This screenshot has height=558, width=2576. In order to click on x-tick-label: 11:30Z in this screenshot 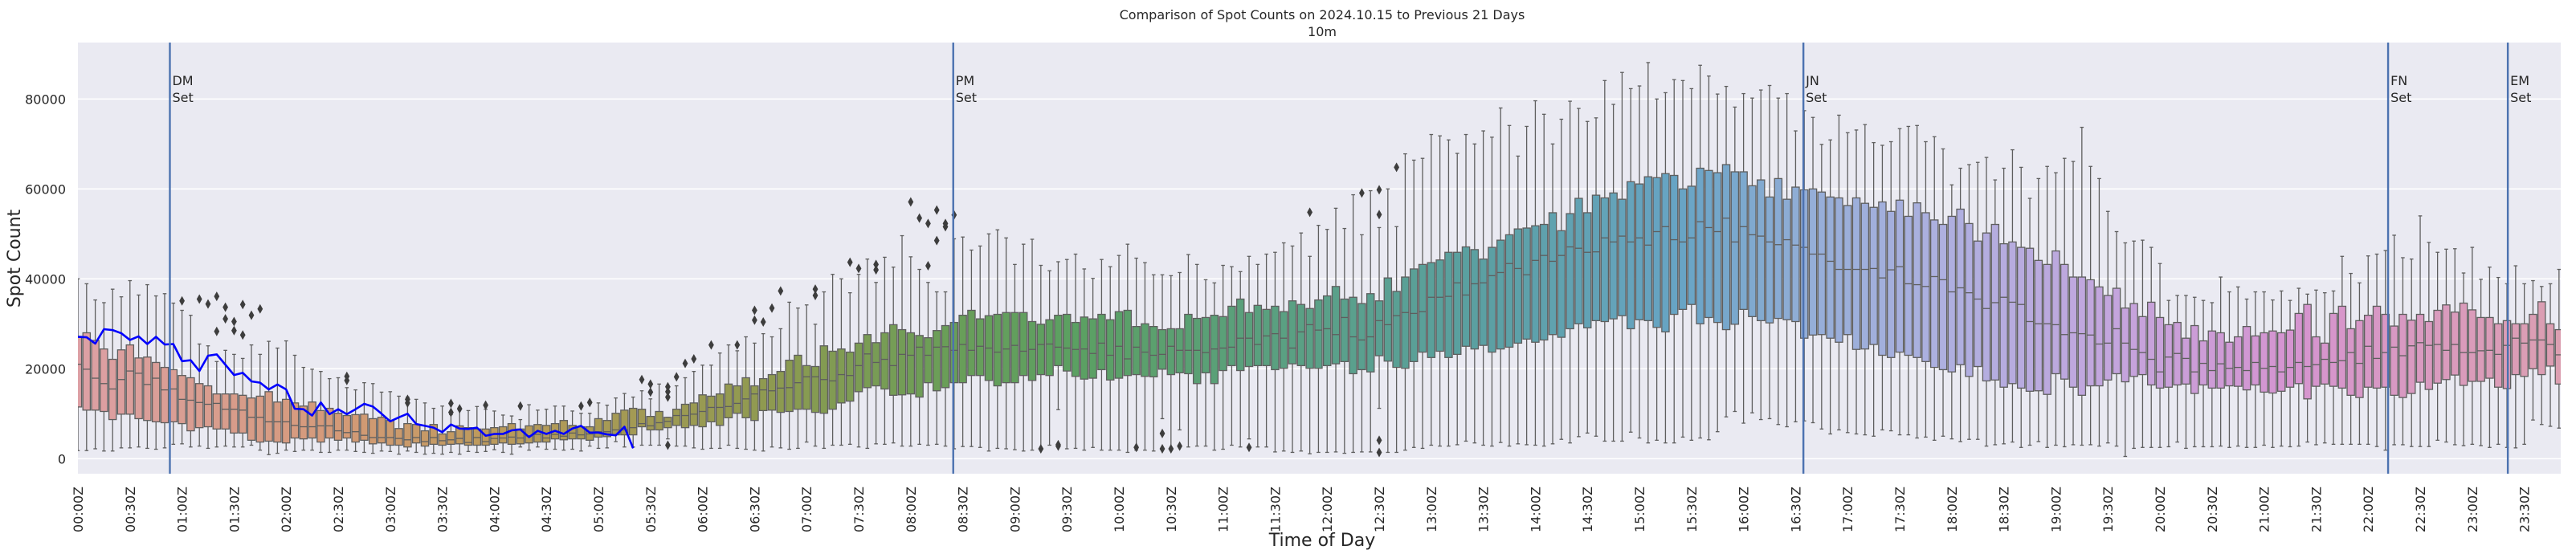, I will do `click(1275, 509)`.